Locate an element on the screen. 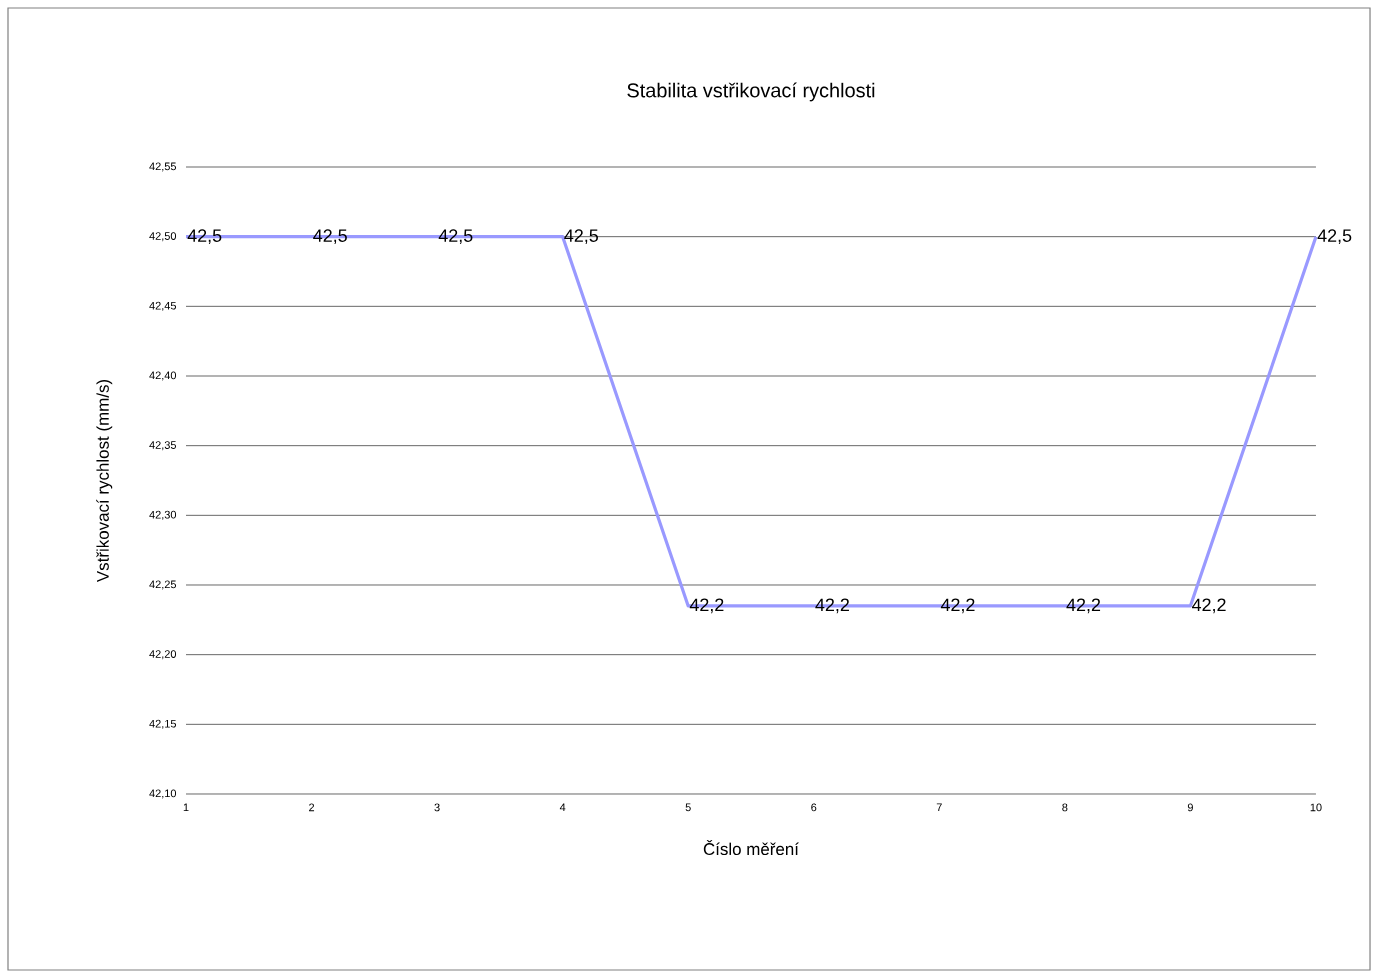  y-tick-label: 42,55 is located at coordinates (163, 167).